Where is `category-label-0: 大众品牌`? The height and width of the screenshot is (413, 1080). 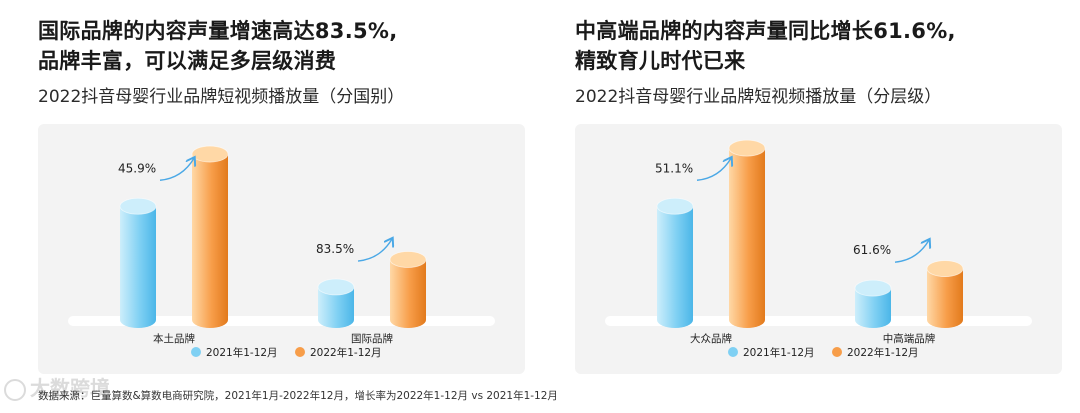 category-label-0: 大众品牌 is located at coordinates (711, 338).